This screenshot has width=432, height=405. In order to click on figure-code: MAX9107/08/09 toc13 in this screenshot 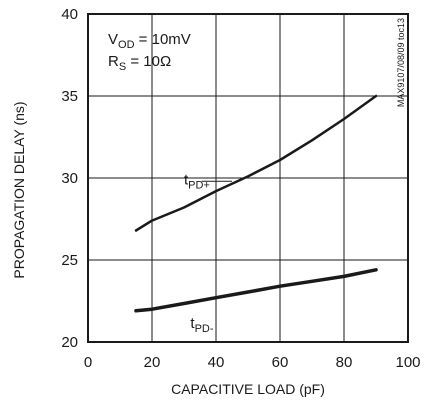, I will do `click(401, 62)`.